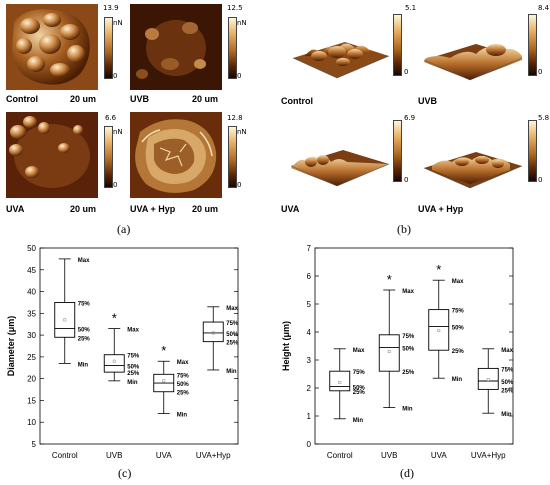 Image resolution: width=550 pixels, height=485 pixels. Describe the element at coordinates (121, 385) in the screenshot. I see `box-1: Max 75% 50%25% Min * UVB` at that location.